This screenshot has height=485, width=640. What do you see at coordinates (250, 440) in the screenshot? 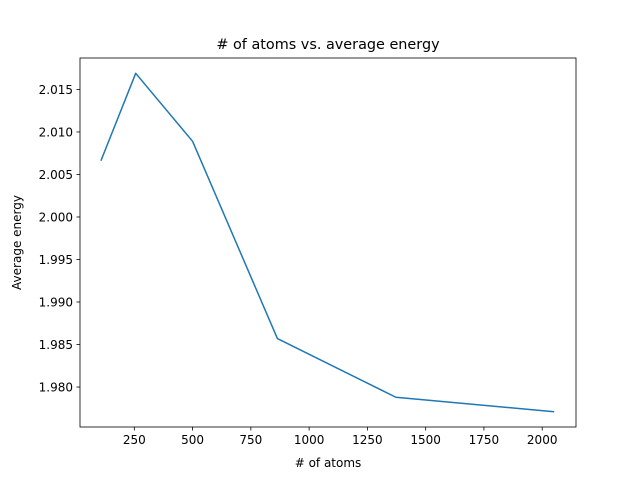
I see `x-tick-label: 750` at bounding box center [250, 440].